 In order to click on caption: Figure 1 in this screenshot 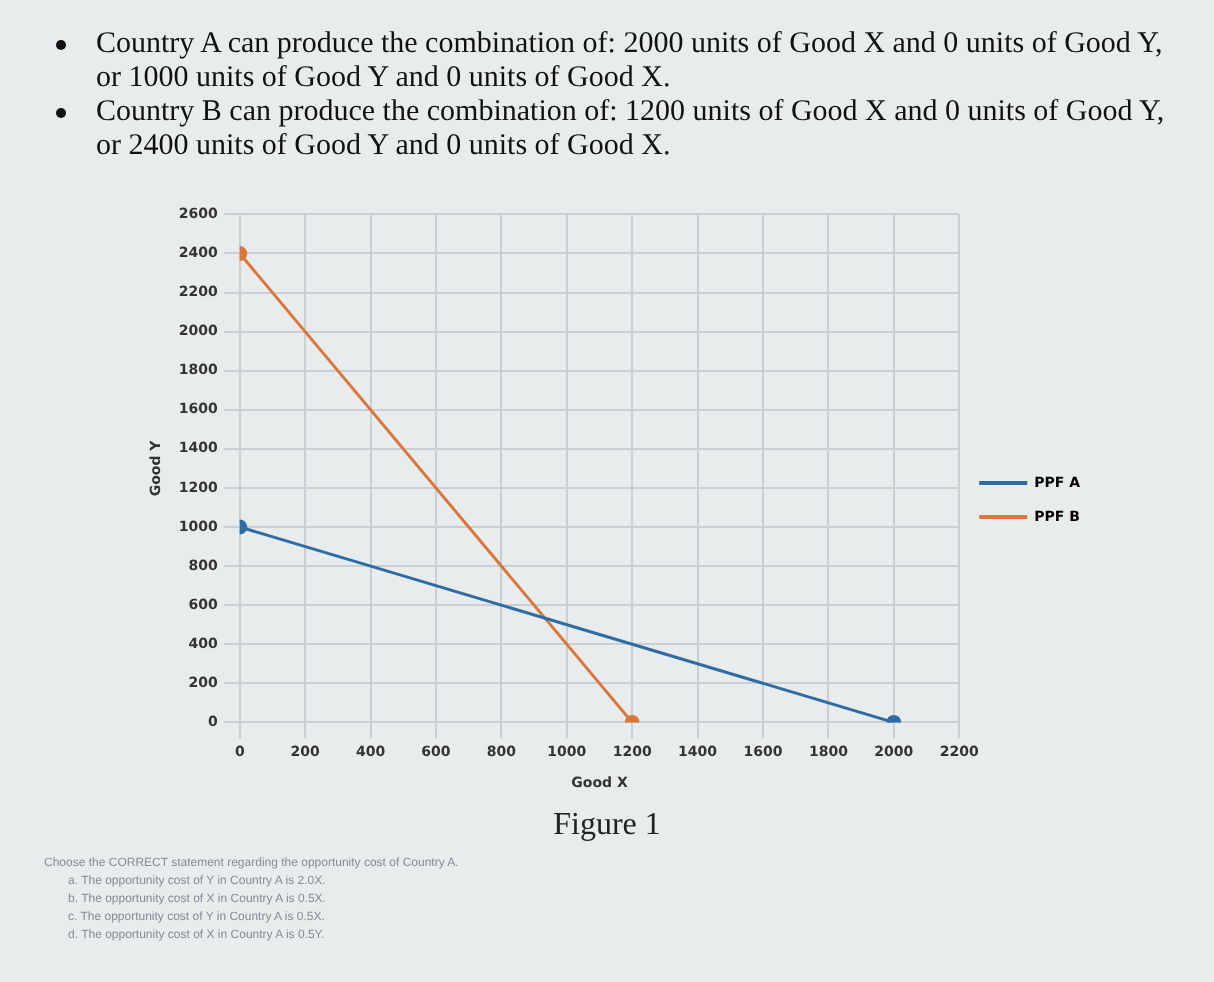, I will do `click(607, 826)`.